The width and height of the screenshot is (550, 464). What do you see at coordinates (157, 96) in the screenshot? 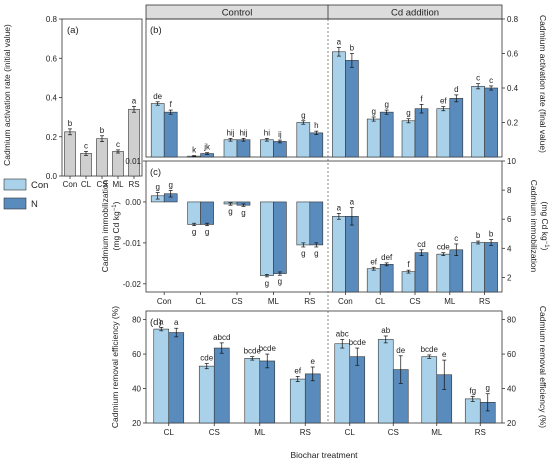
I see `panel-b-0-Con-Con-sig-letter: de` at bounding box center [157, 96].